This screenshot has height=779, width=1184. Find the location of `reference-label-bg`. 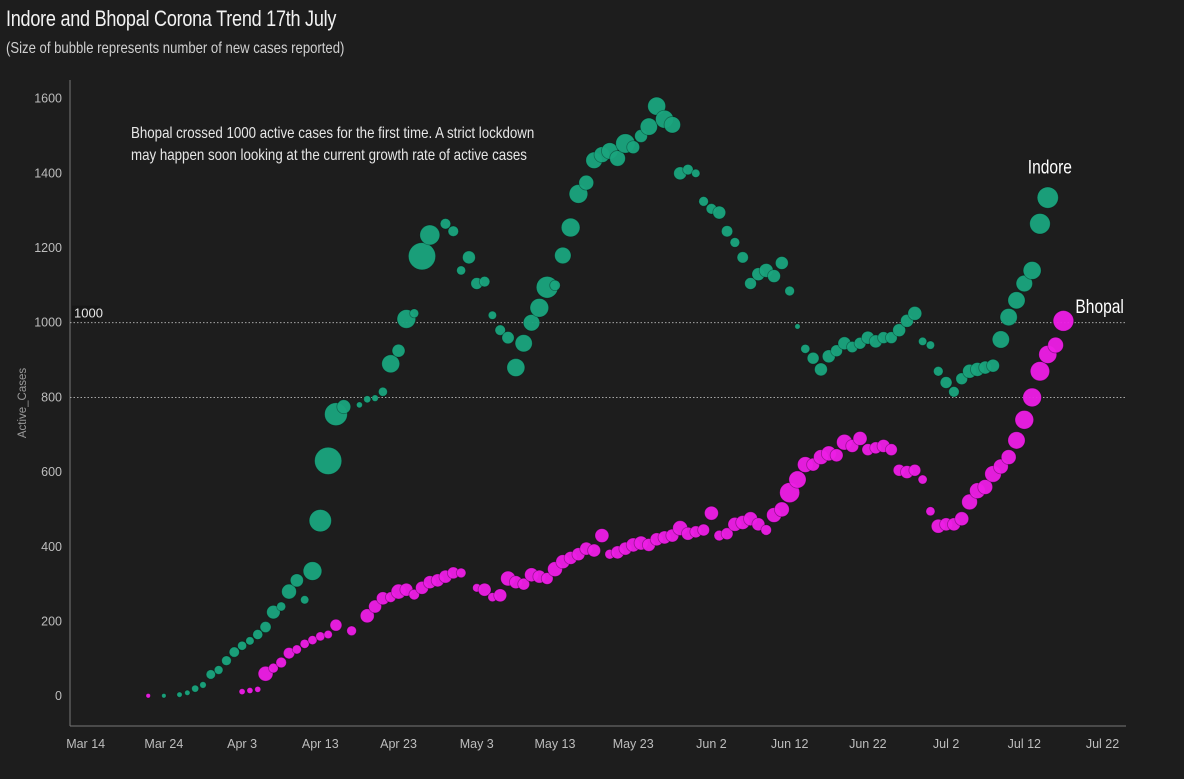

reference-label-bg is located at coordinates (86, 313).